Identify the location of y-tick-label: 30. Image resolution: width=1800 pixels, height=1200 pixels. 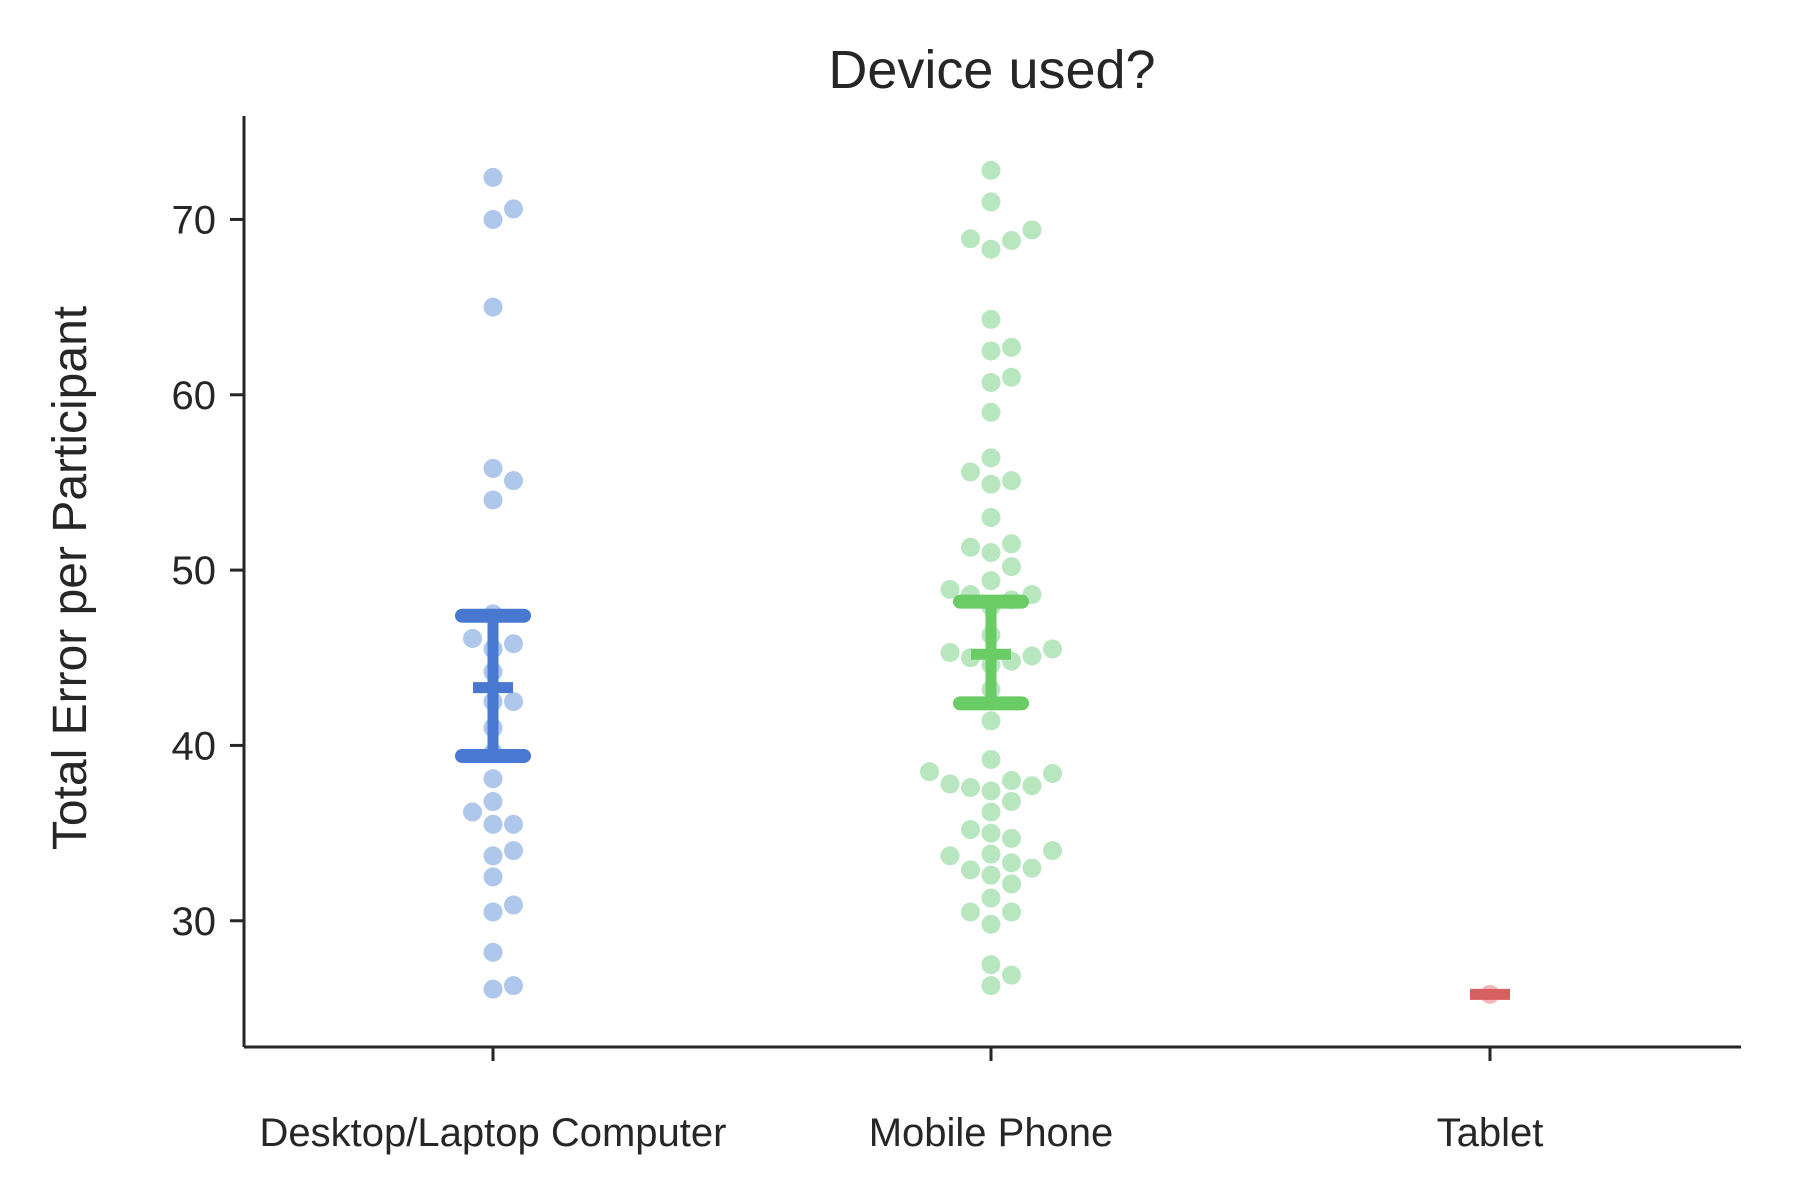
(194, 922).